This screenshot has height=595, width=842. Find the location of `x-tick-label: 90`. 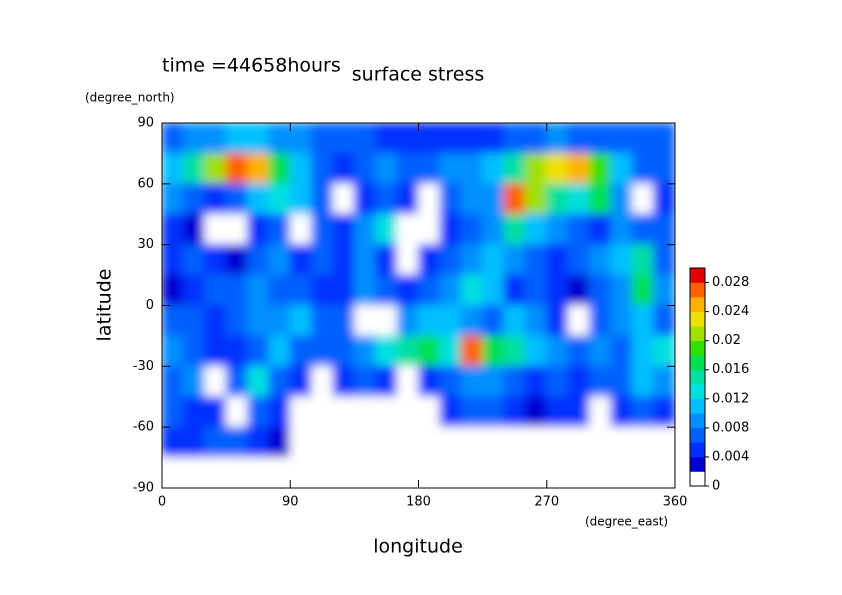

x-tick-label: 90 is located at coordinates (290, 502).